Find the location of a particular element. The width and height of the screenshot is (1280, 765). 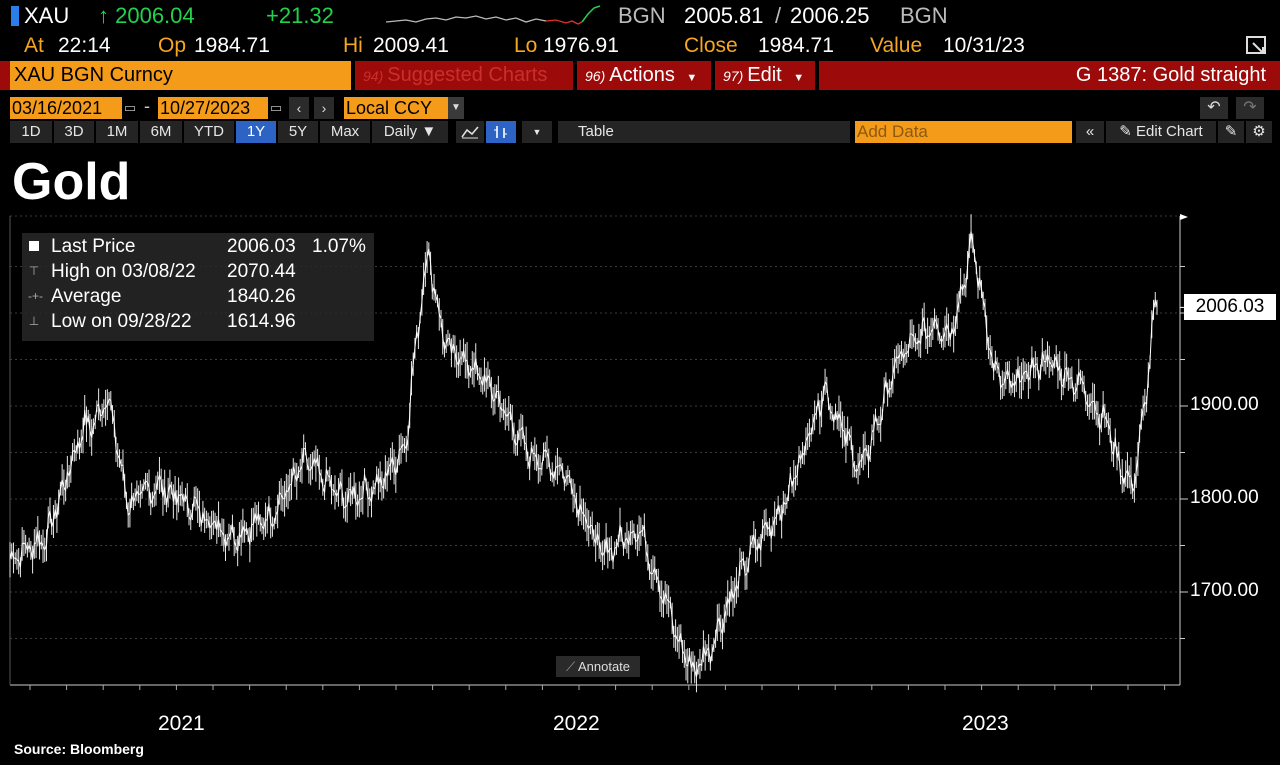

pencil-icon: ⟋ is located at coordinates (570, 666).